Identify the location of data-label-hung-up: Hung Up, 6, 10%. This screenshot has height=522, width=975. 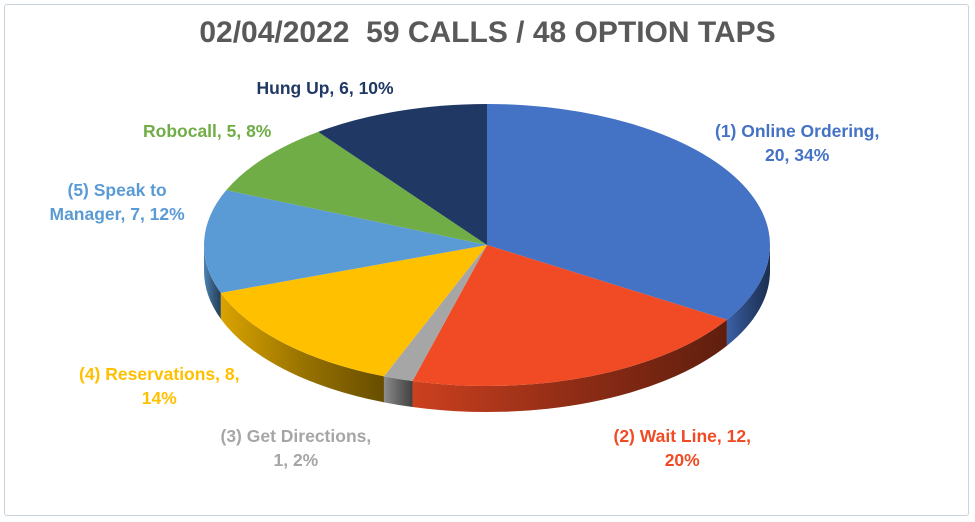
(325, 88).